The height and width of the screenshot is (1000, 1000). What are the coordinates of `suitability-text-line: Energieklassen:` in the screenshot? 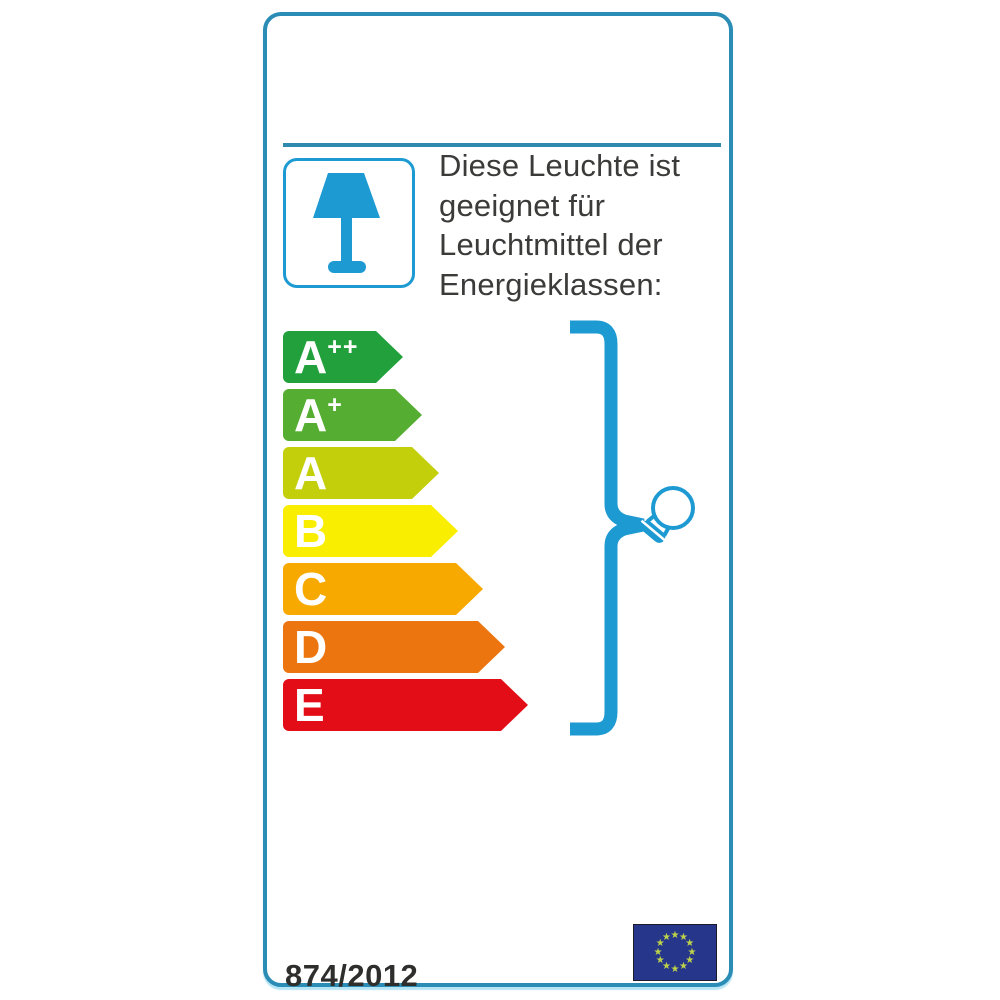 It's located at (551, 284).